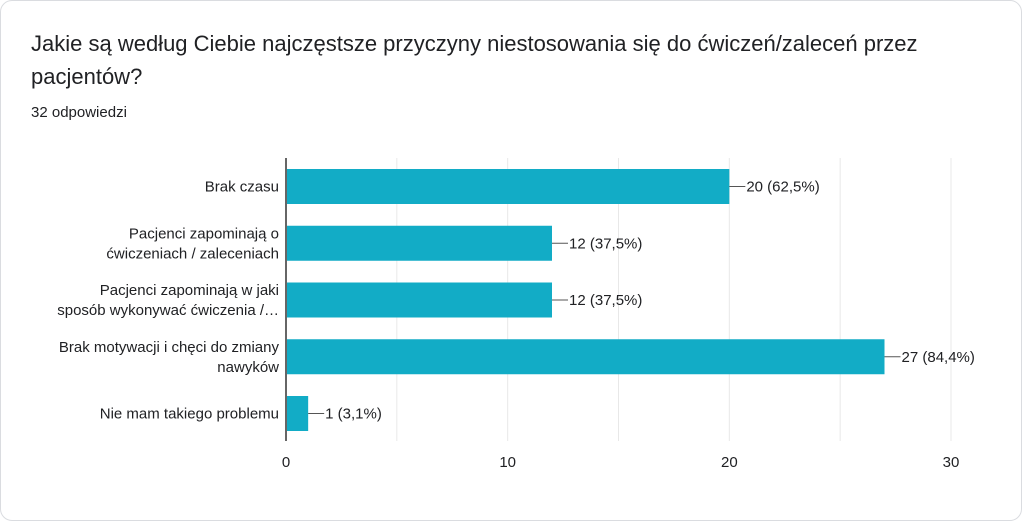  What do you see at coordinates (79, 112) in the screenshot?
I see `response-count: 32 odpowiedzi` at bounding box center [79, 112].